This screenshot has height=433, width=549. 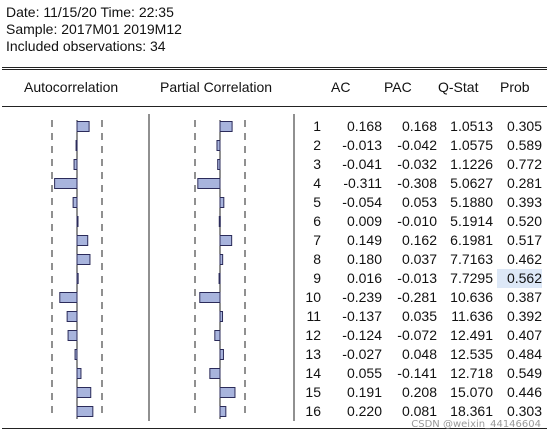 What do you see at coordinates (364, 259) in the screenshot?
I see `ac-cell: 0.180` at bounding box center [364, 259].